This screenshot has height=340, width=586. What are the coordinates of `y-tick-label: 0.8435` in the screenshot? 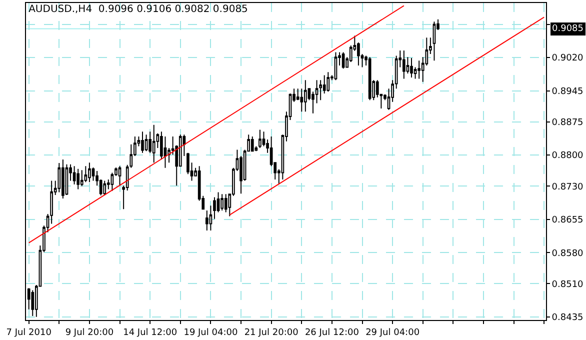 It's located at (568, 318).